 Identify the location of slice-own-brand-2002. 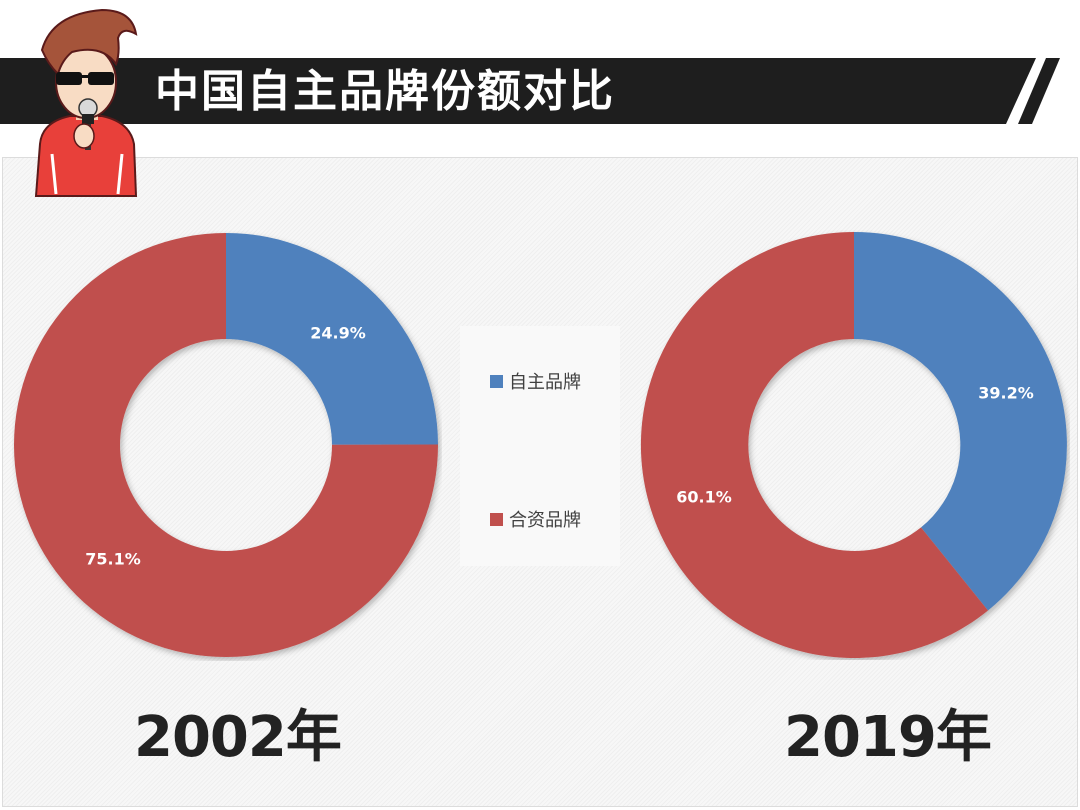
(332, 339).